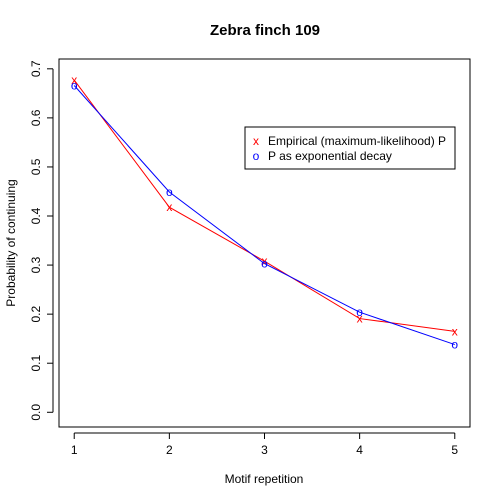  I want to click on y-tick-label: 0.2, so click(36, 313).